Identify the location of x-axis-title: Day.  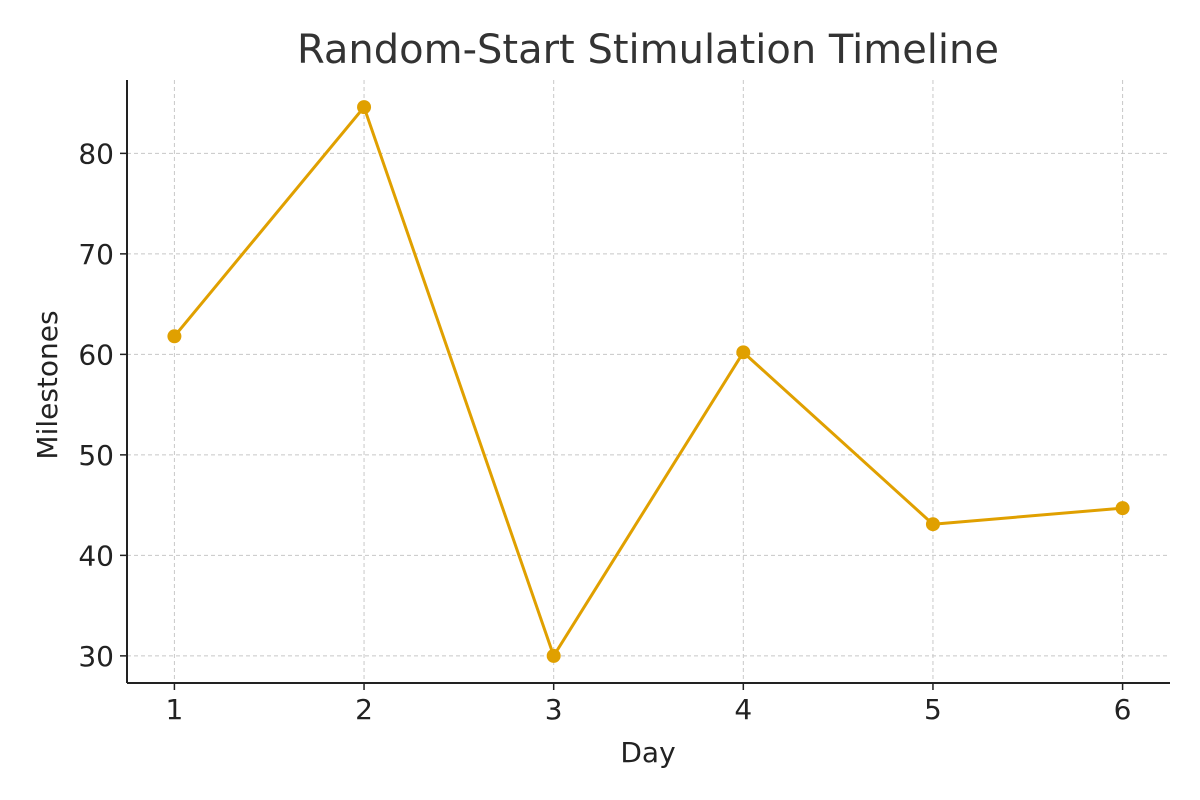
(647, 752).